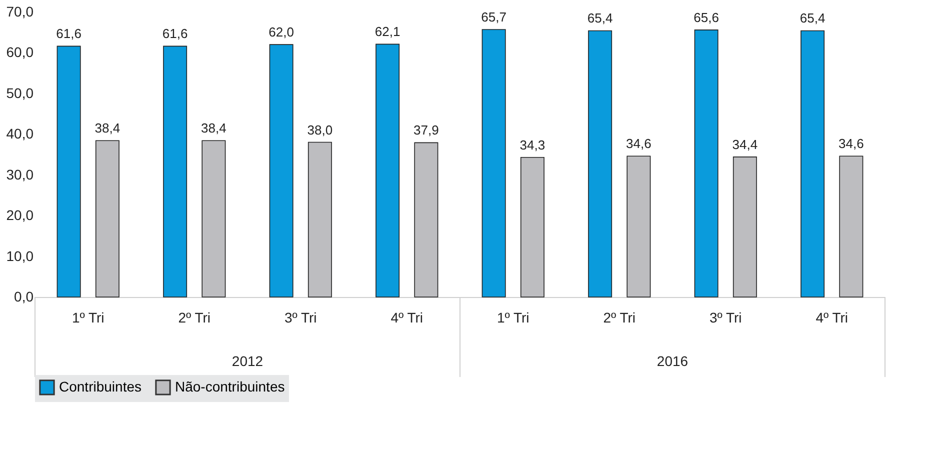  Describe the element at coordinates (706, 17) in the screenshot. I see `data-label: 65,6` at that location.